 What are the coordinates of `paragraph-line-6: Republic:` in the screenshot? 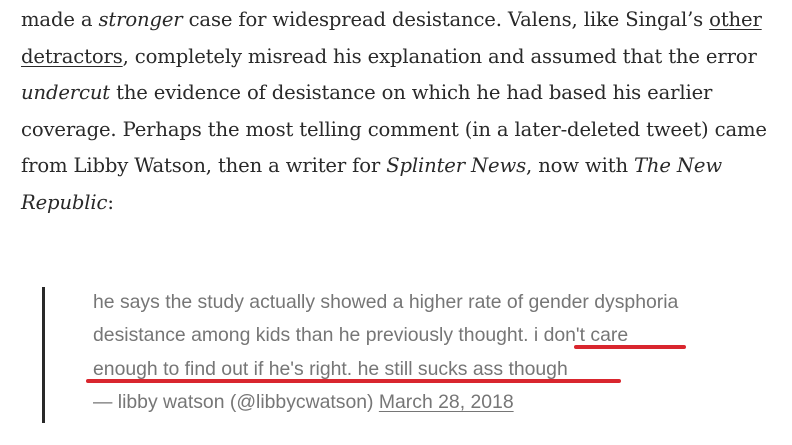 It's located at (67, 202).